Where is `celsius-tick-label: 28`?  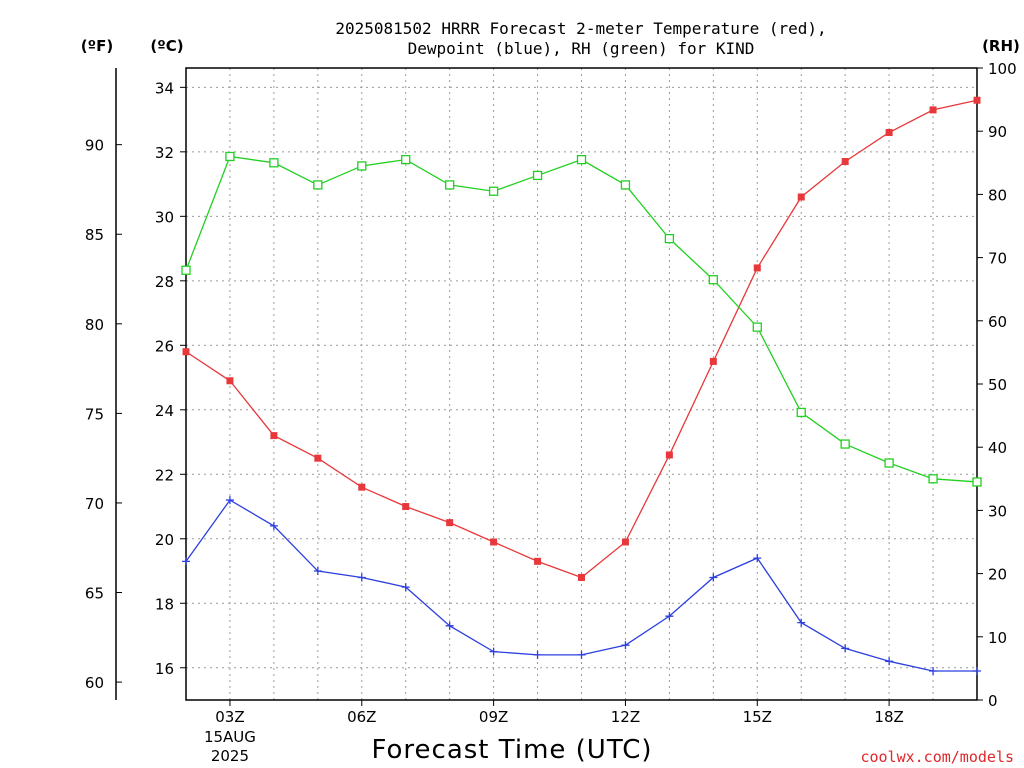
celsius-tick-label: 28 is located at coordinates (164, 282).